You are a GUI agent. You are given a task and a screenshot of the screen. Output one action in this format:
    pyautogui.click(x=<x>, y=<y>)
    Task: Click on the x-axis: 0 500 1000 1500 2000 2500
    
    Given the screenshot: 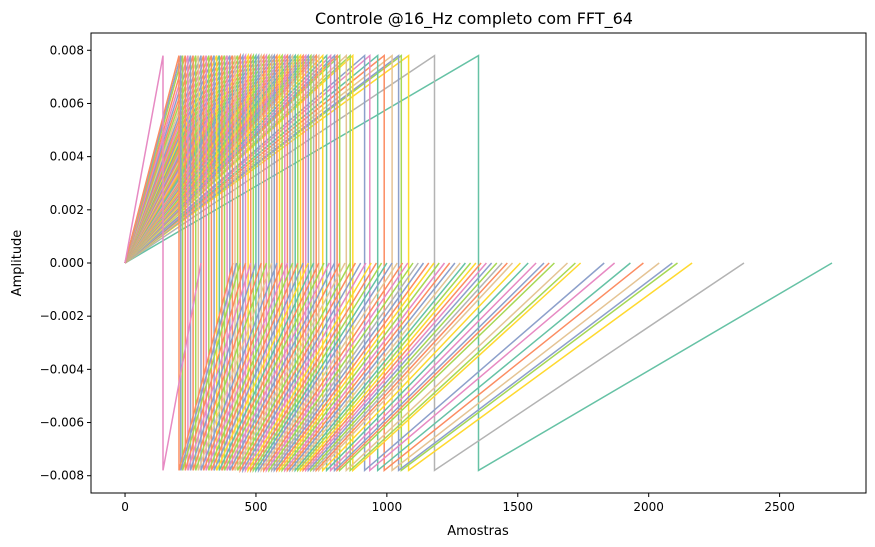 What is the action you would take?
    pyautogui.click(x=458, y=503)
    